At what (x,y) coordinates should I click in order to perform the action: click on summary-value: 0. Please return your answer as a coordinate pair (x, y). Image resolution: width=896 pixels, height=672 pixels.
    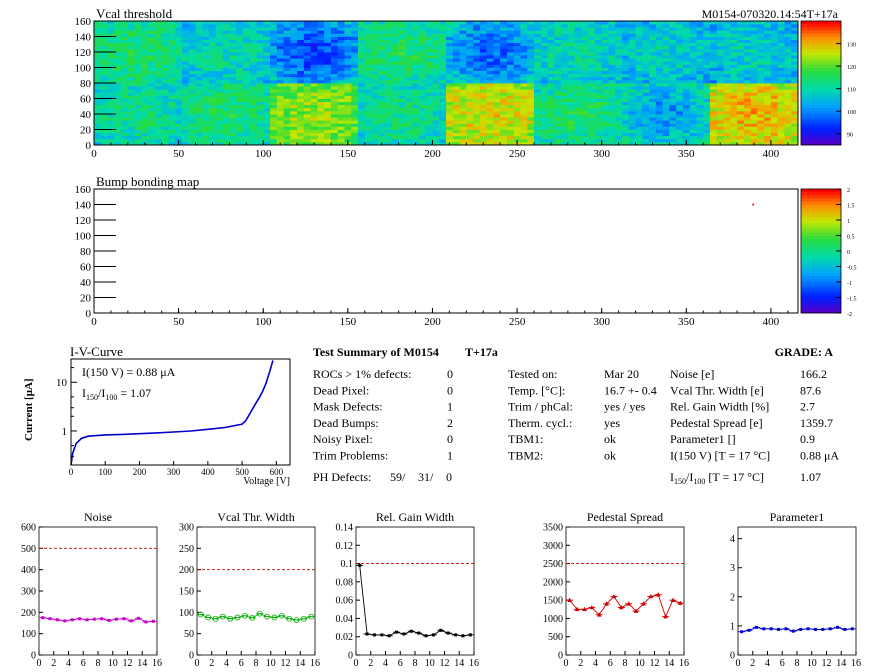
    Looking at the image, I should click on (450, 439).